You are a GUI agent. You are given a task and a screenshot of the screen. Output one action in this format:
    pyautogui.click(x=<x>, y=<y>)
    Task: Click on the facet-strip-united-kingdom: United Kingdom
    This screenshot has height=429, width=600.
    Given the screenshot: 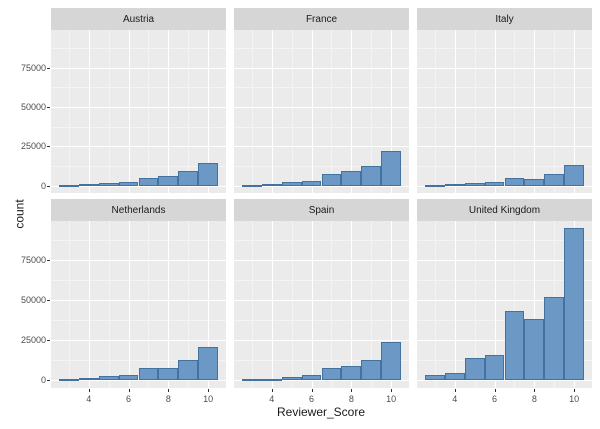 What is the action you would take?
    pyautogui.click(x=504, y=210)
    